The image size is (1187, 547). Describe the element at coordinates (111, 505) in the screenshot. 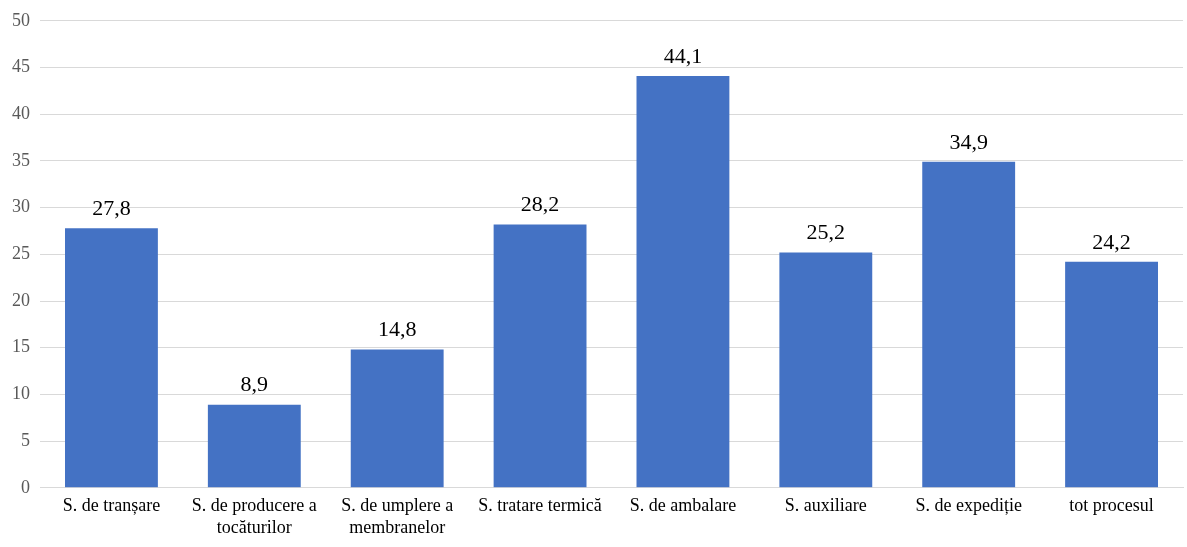

I see `x-tick-label: S. de tranșare` at that location.